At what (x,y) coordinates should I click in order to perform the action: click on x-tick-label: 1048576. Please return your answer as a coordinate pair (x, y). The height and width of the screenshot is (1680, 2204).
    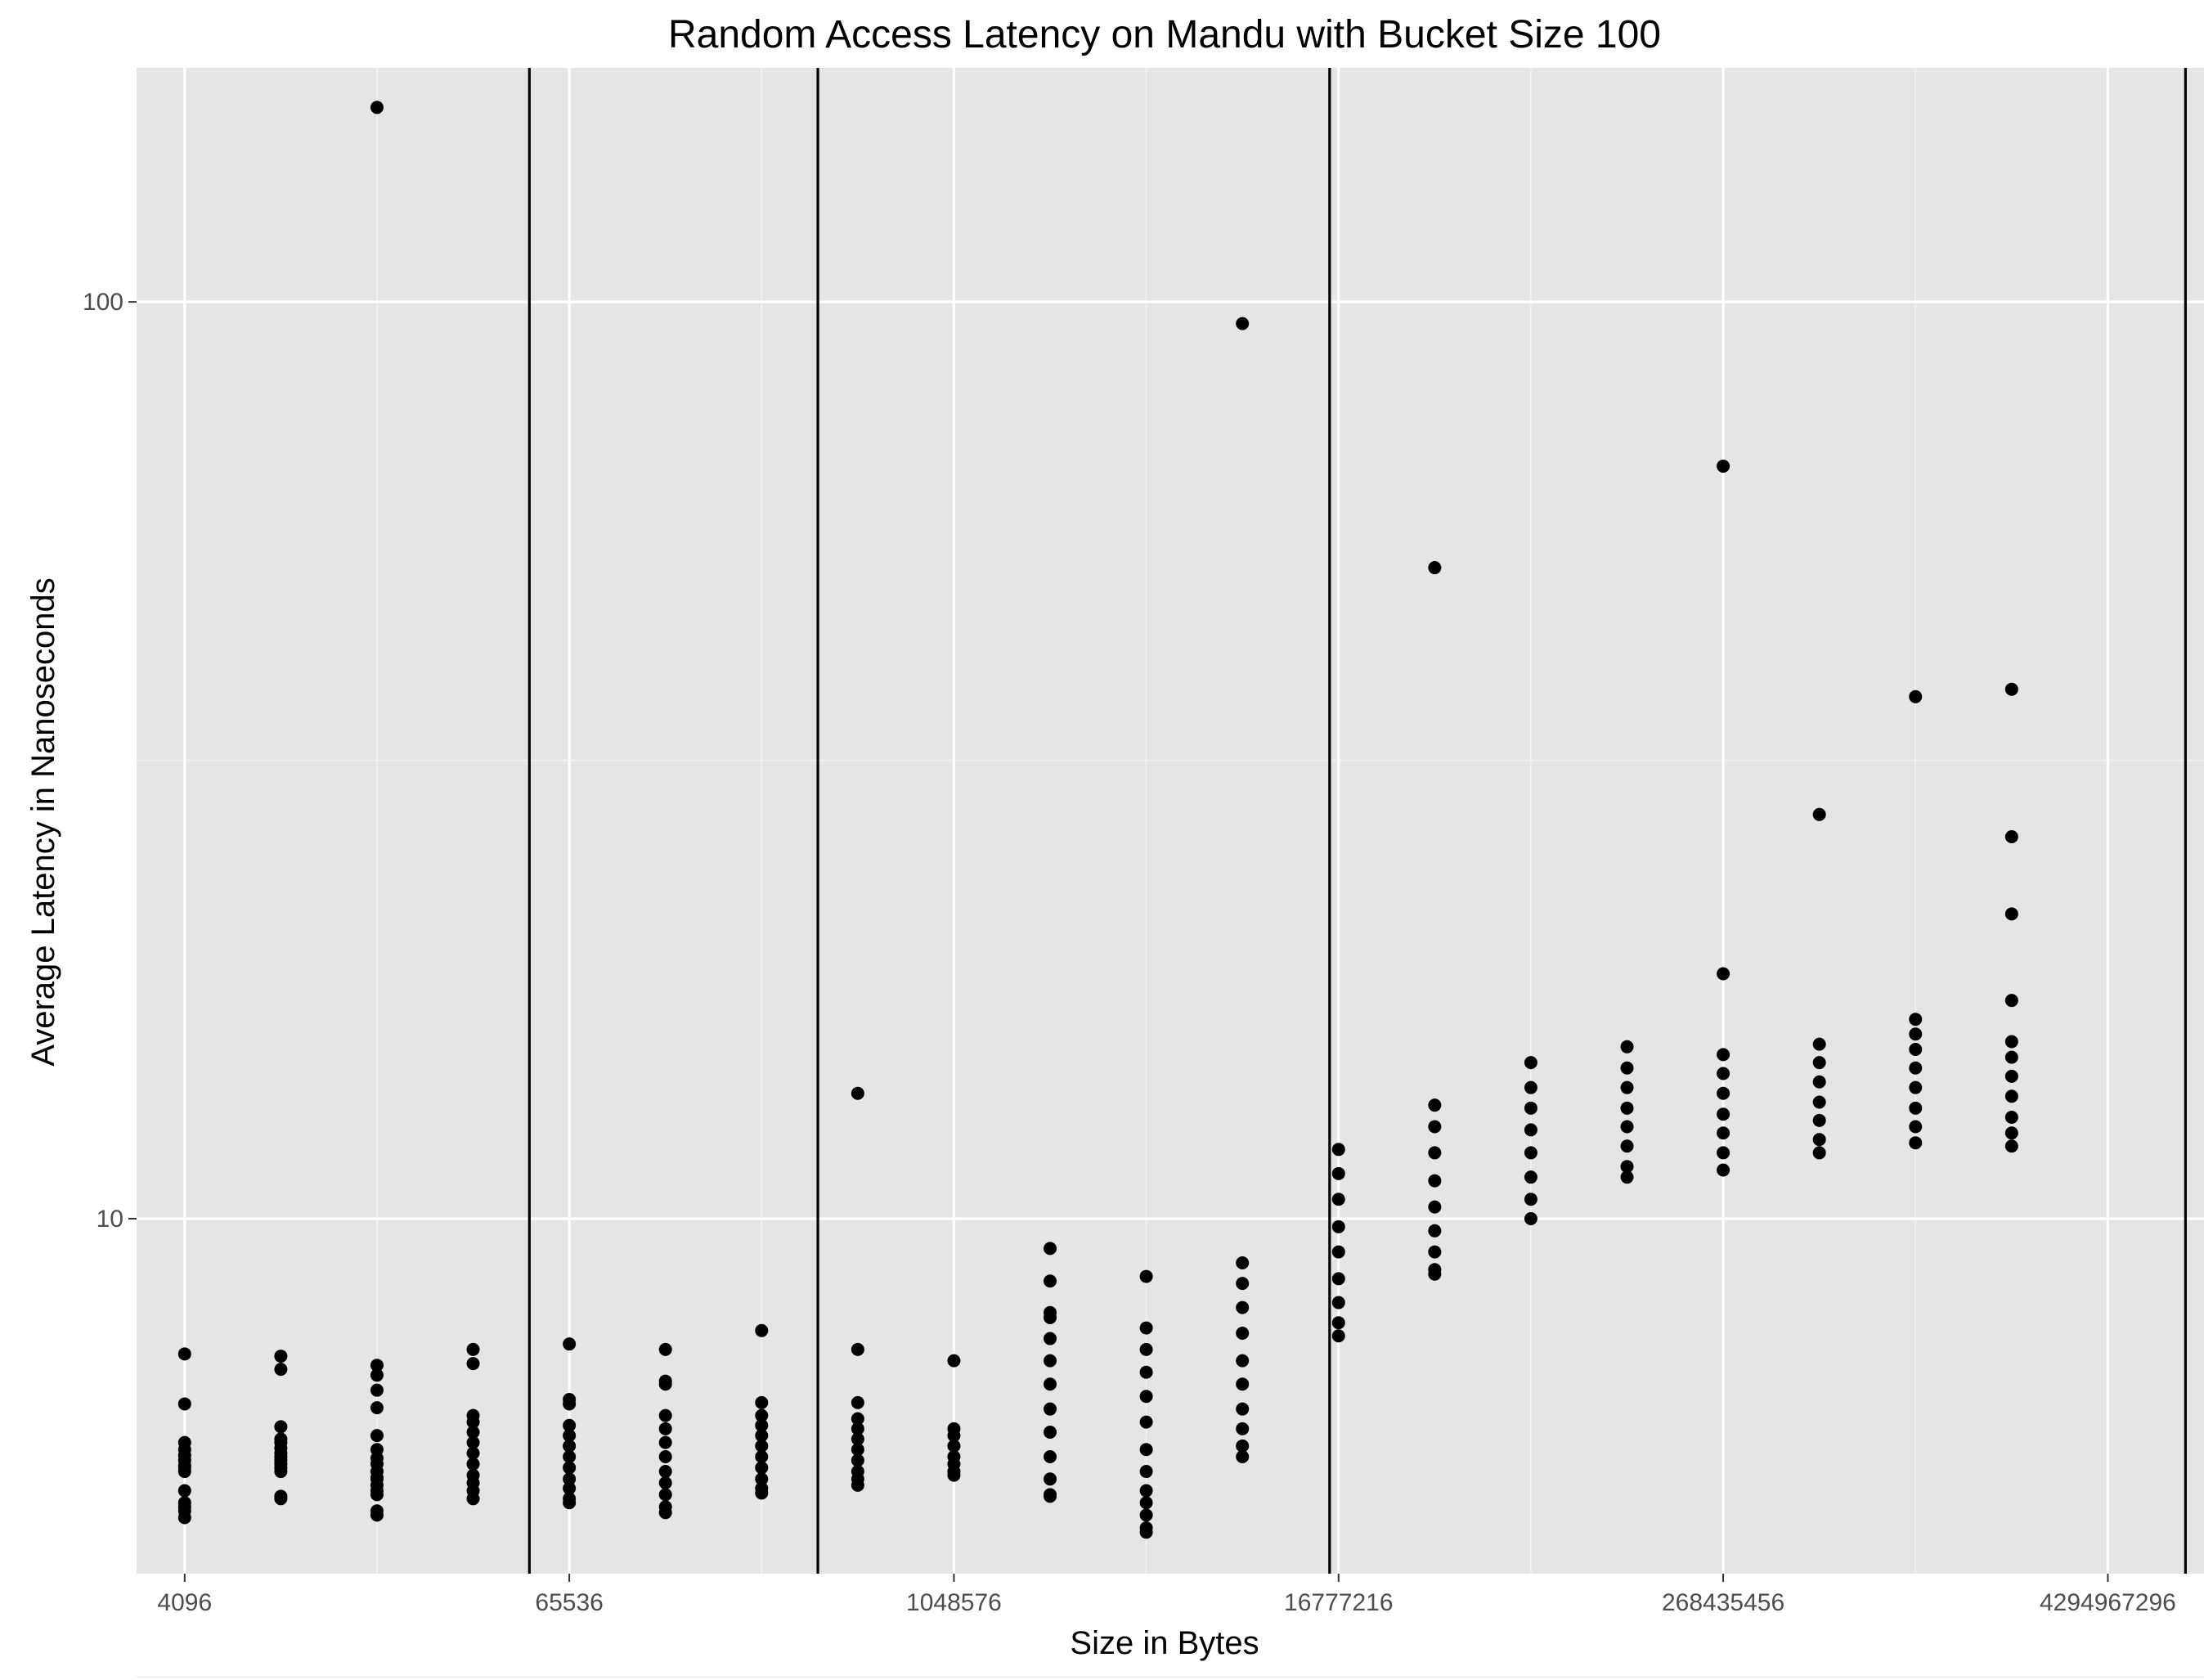
    Looking at the image, I should click on (954, 1602).